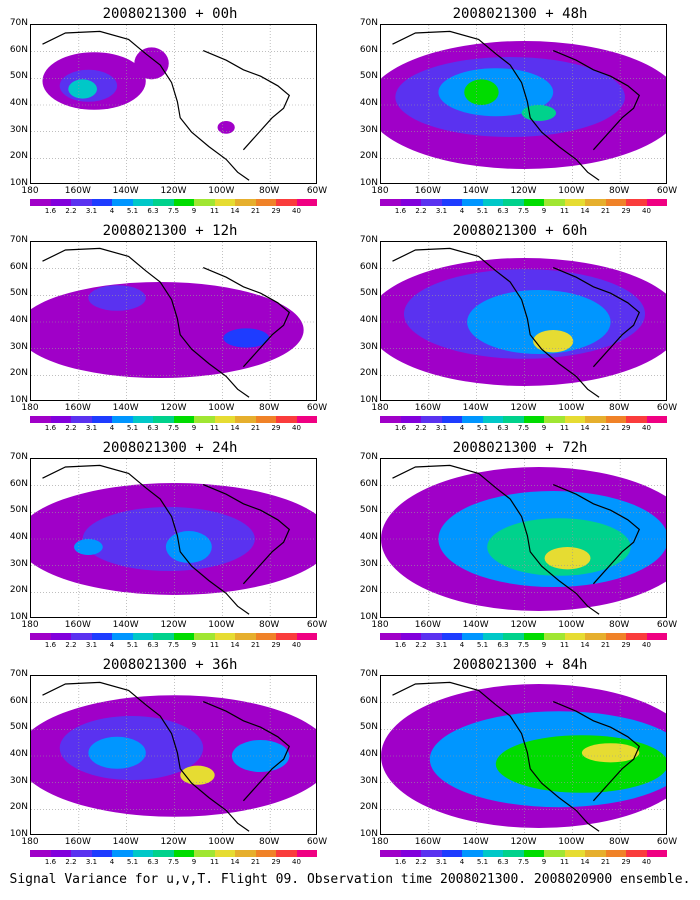  What do you see at coordinates (50, 428) in the screenshot?
I see `colorbar-label: 1.6` at bounding box center [50, 428].